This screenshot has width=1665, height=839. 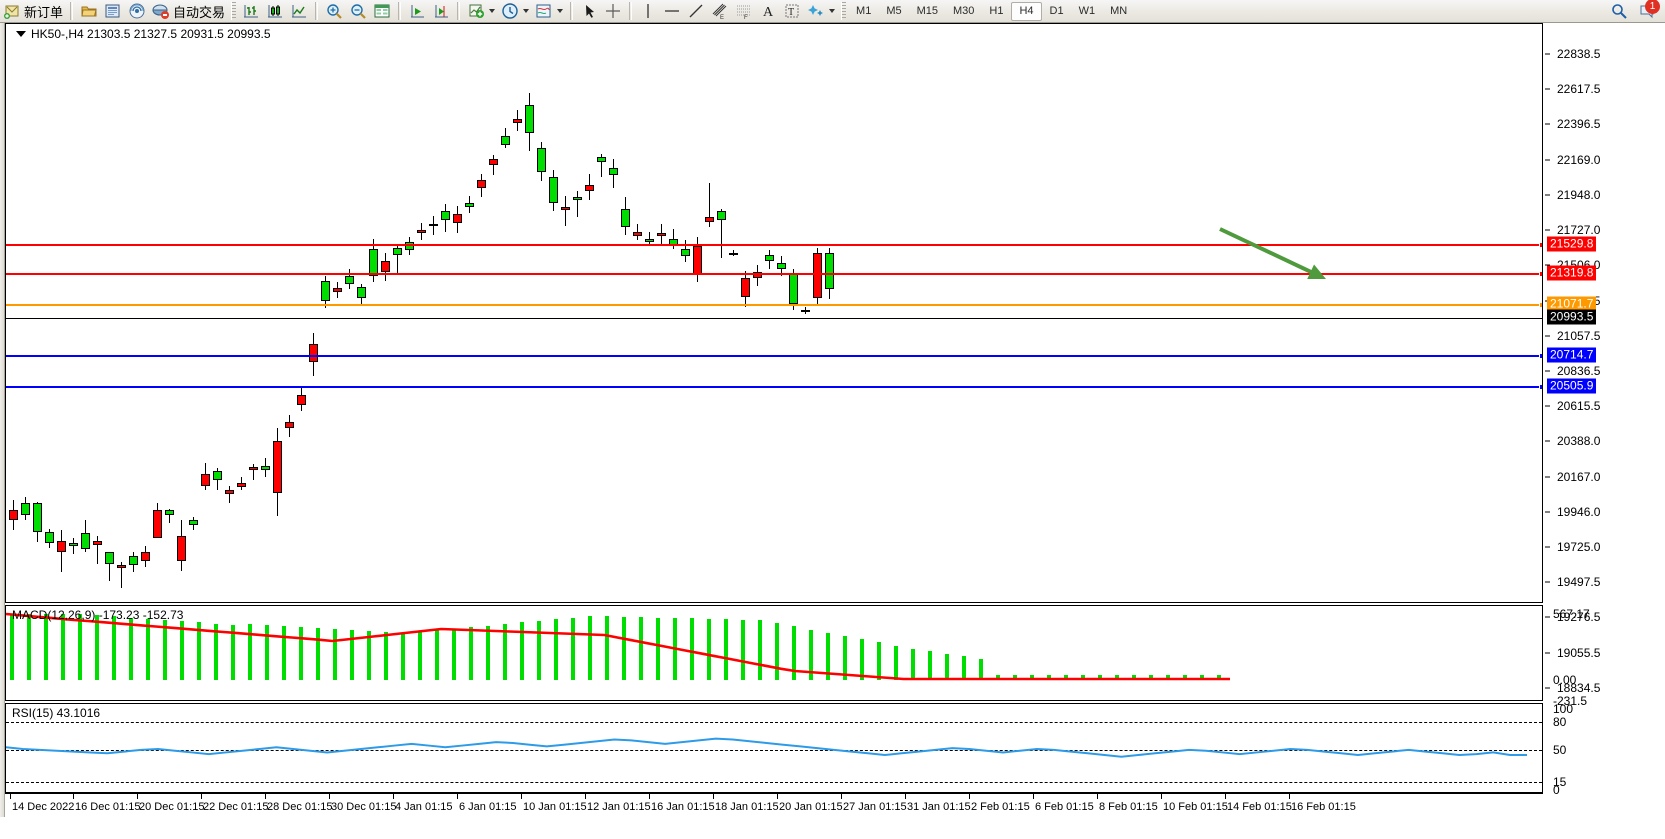 I want to click on timeframe-h4: H4, so click(x=1026, y=11).